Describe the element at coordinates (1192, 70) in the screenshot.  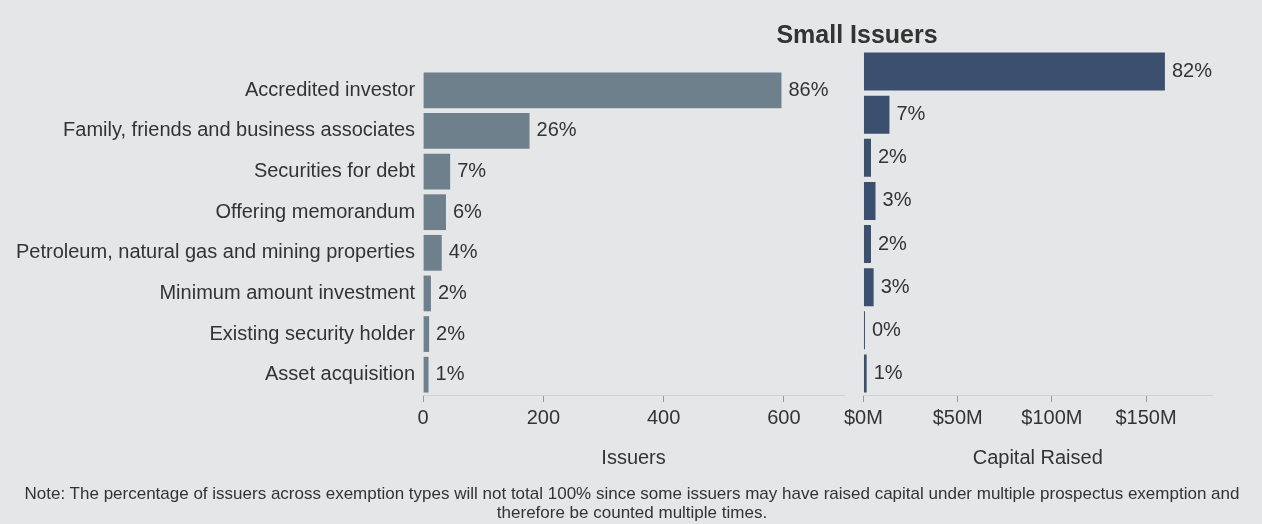
I see `annotation: 82%` at that location.